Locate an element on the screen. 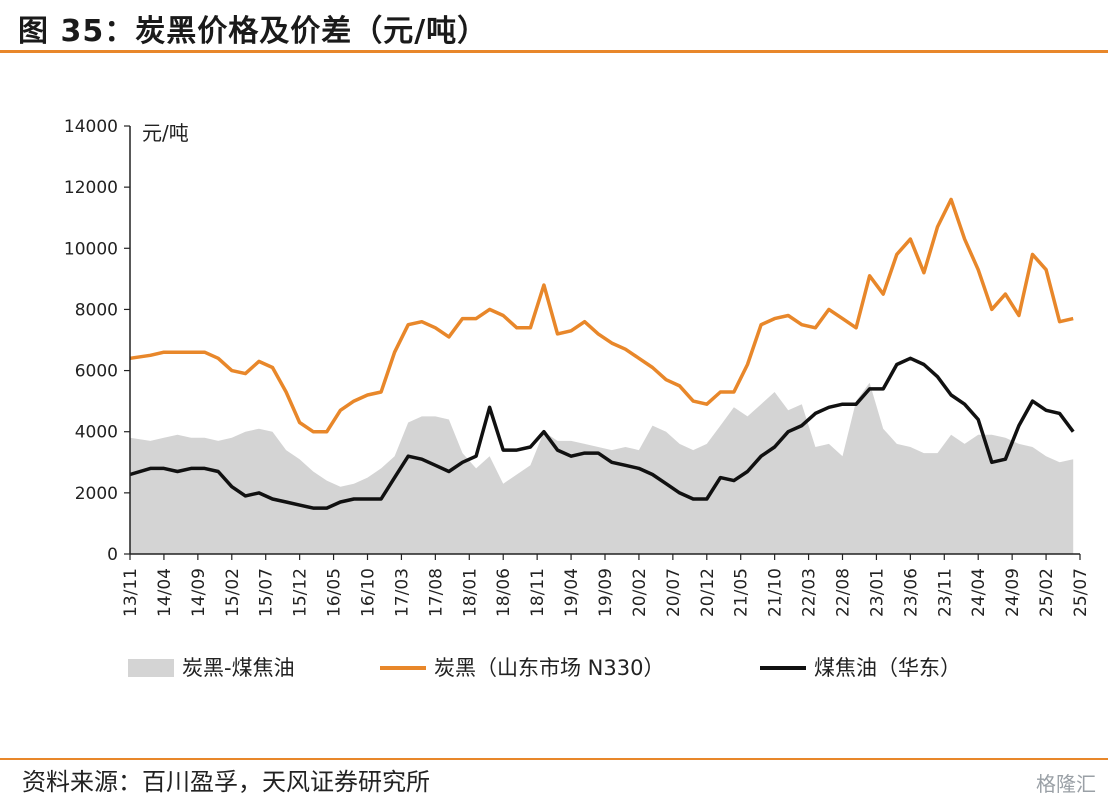 Image resolution: width=1108 pixels, height=800 pixels. x-tick-label: 24/09 is located at coordinates (1013, 592).